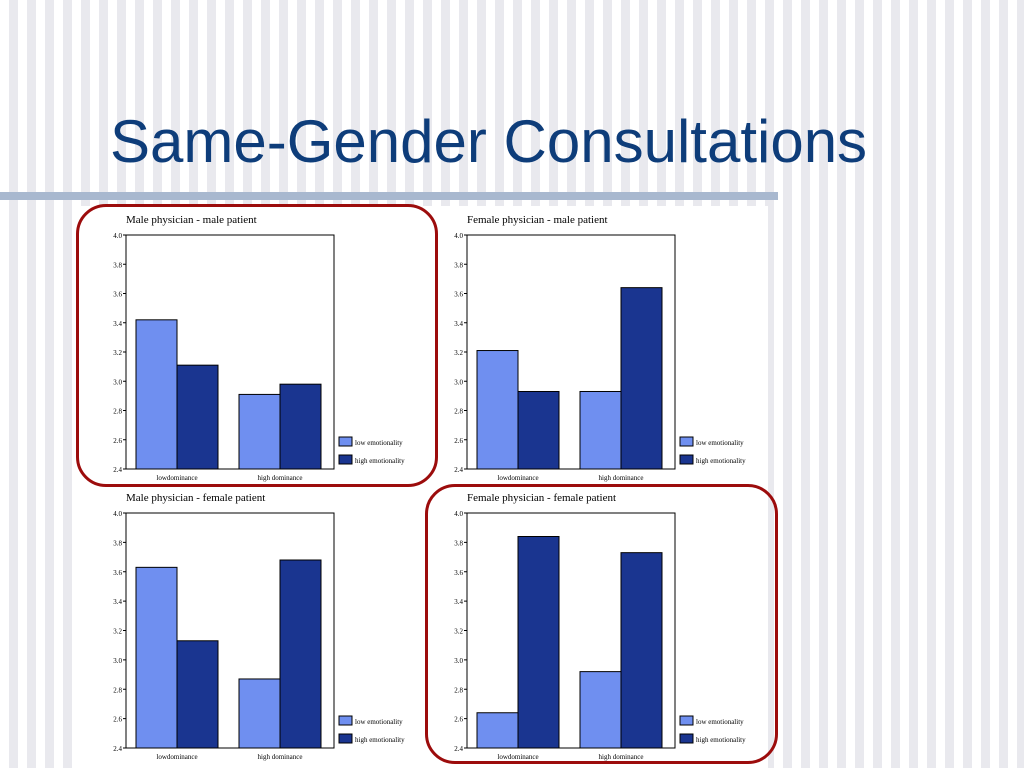 This screenshot has width=1024, height=768. Describe the element at coordinates (117, 265) in the screenshot. I see `y-tick-label-male-male: 3.8` at that location.